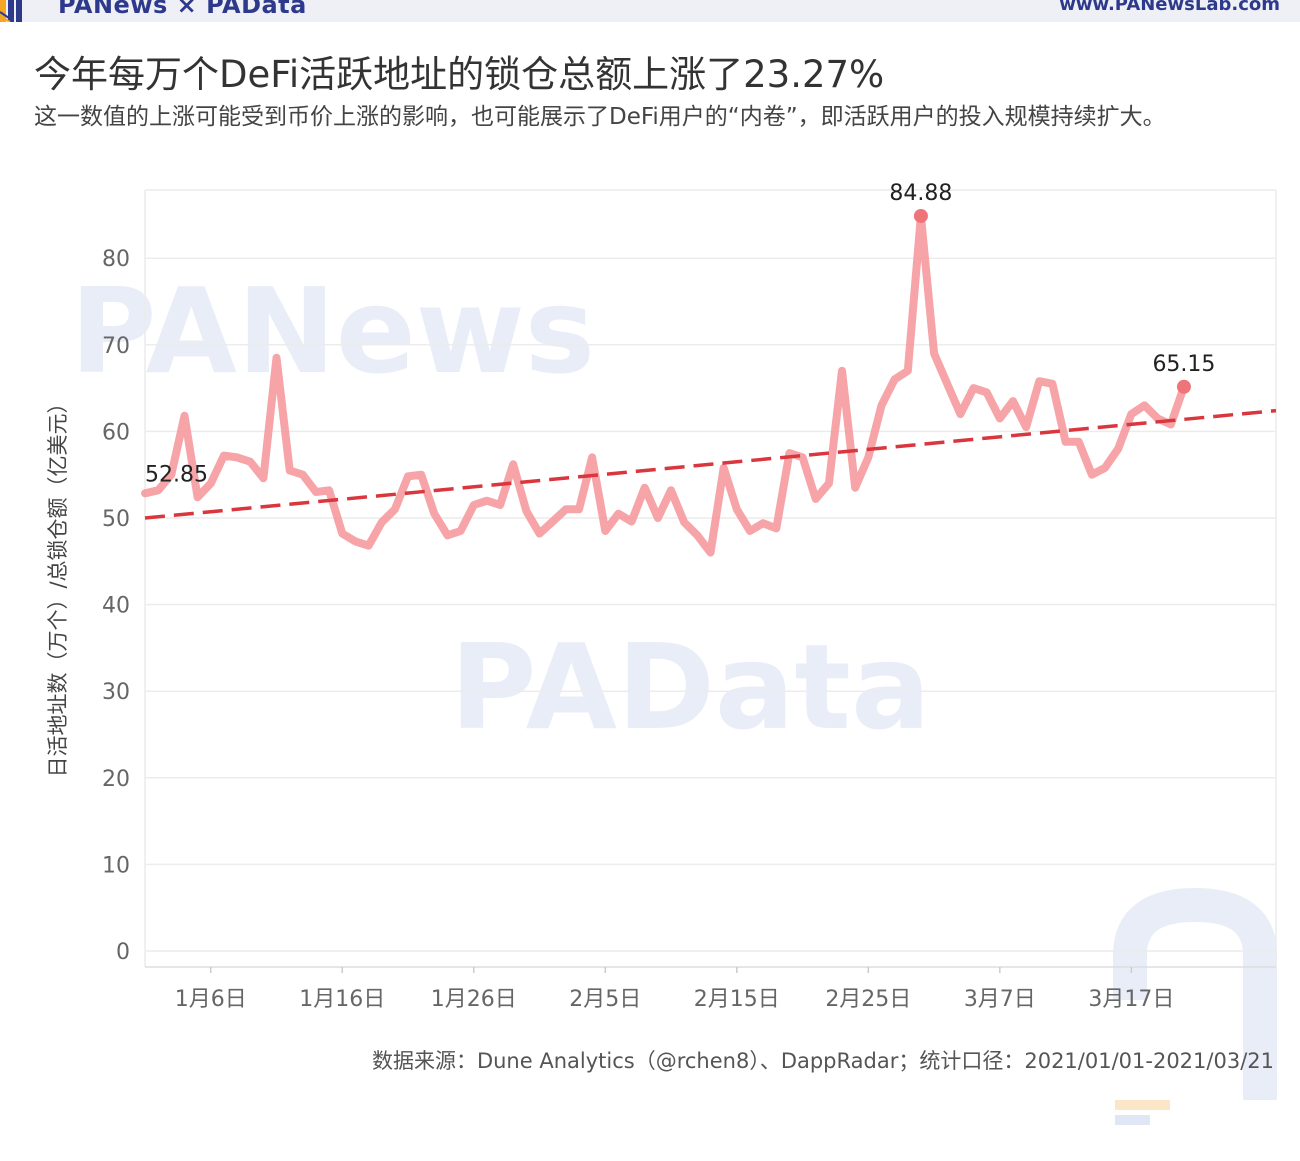 This screenshot has width=1300, height=1161. Describe the element at coordinates (116, 606) in the screenshot. I see `y-tick-label: 40` at that location.